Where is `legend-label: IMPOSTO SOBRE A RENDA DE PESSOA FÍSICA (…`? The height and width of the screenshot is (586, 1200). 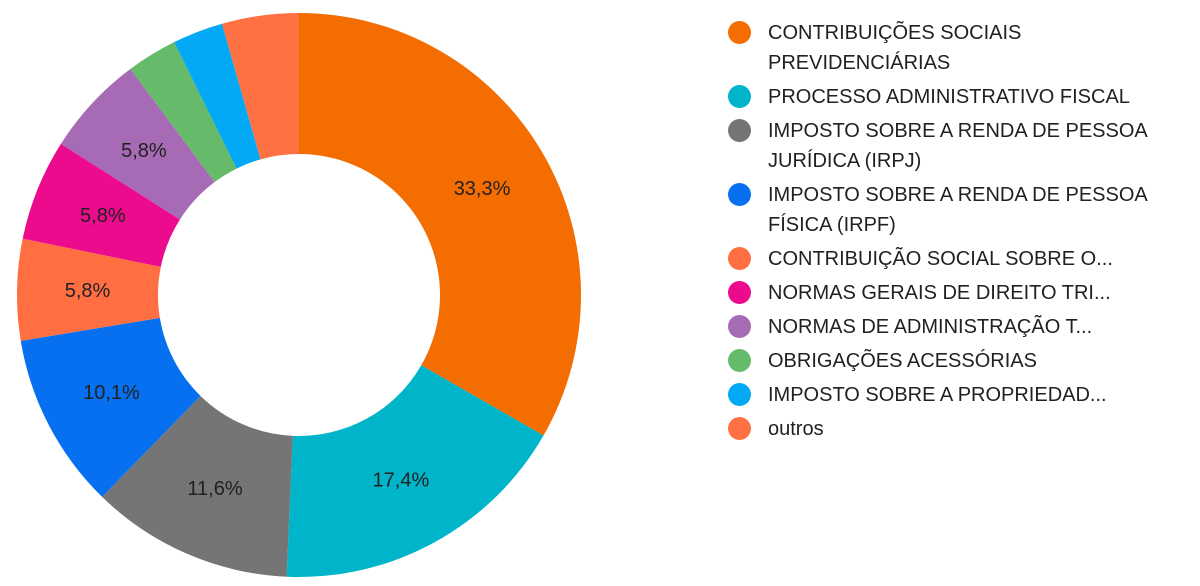 legend-label: IMPOSTO SOBRE A RENDA DE PESSOA FÍSICA (… is located at coordinates (957, 210).